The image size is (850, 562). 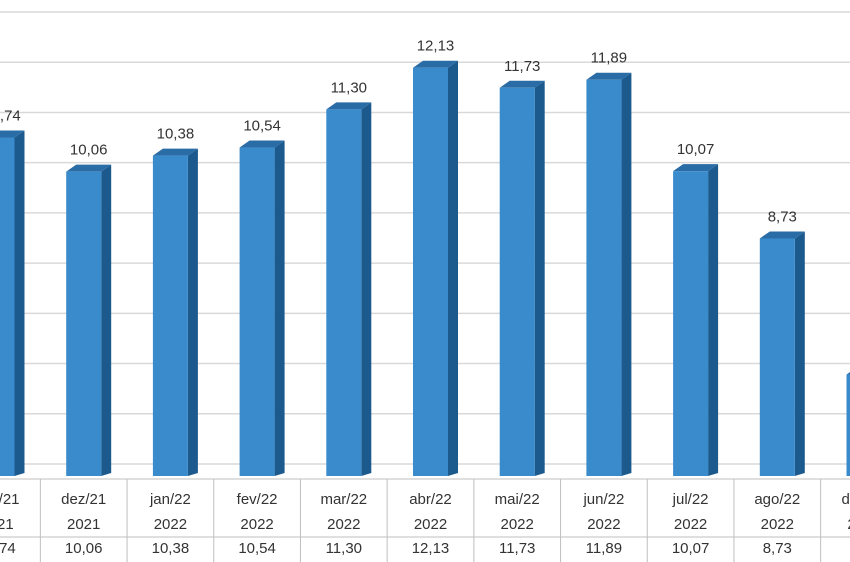 What do you see at coordinates (517, 548) in the screenshot?
I see `table-value: 11,73` at bounding box center [517, 548].